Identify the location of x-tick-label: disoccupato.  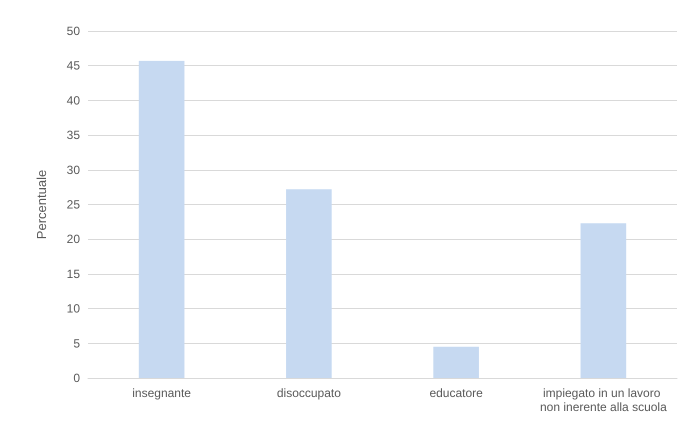
(309, 393).